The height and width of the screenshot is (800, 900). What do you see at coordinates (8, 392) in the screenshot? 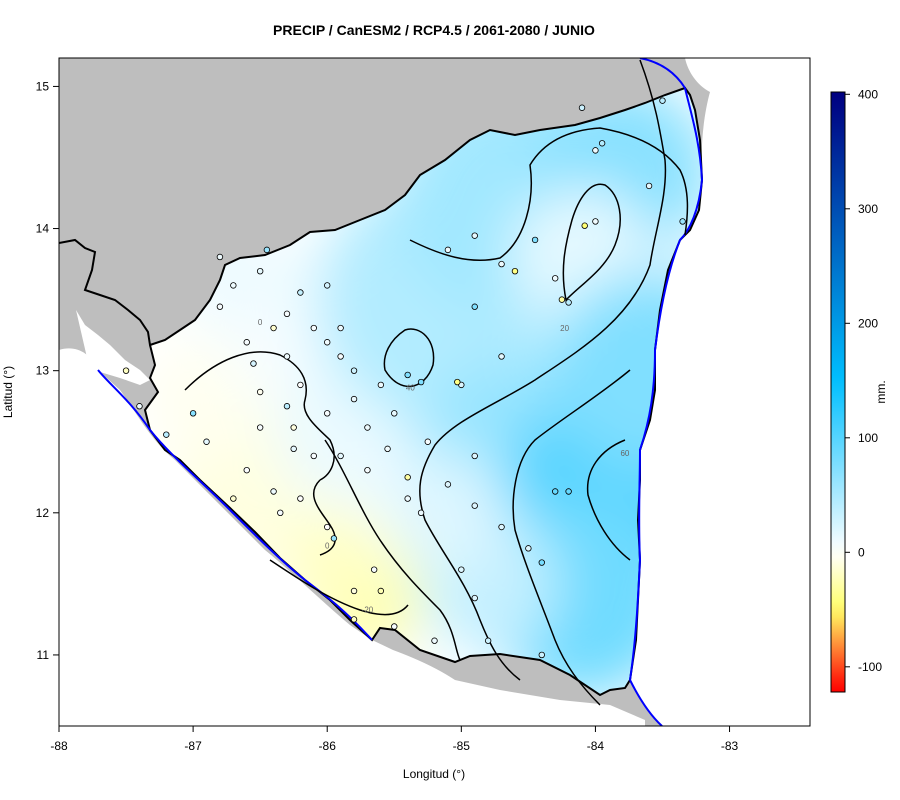
I see `y-axis-title: Latitud (°)` at bounding box center [8, 392].